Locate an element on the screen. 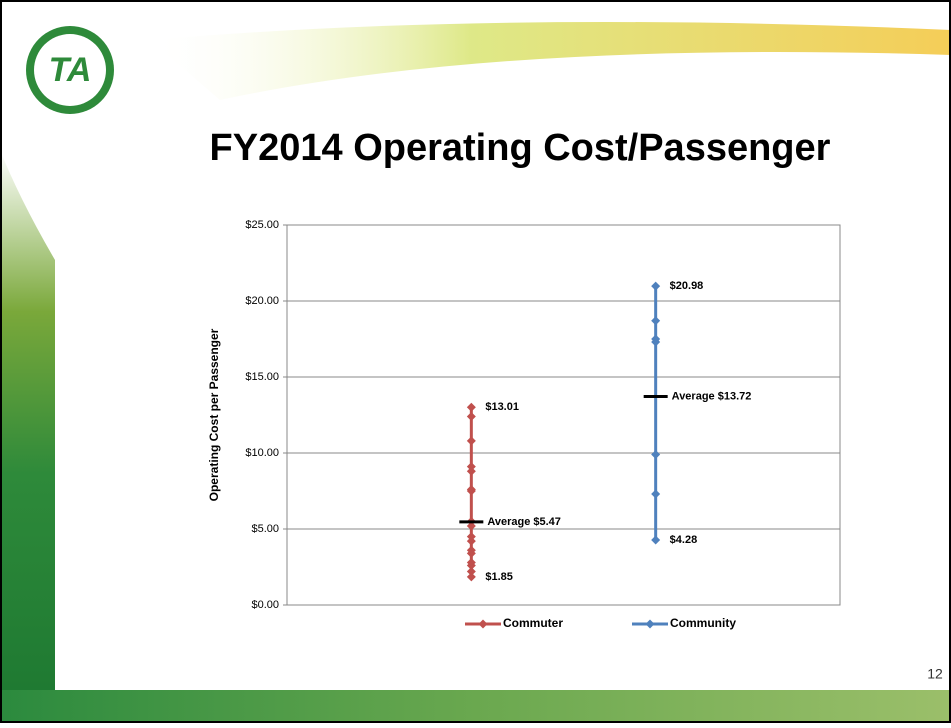  data-label: $13.01 is located at coordinates (502, 407).